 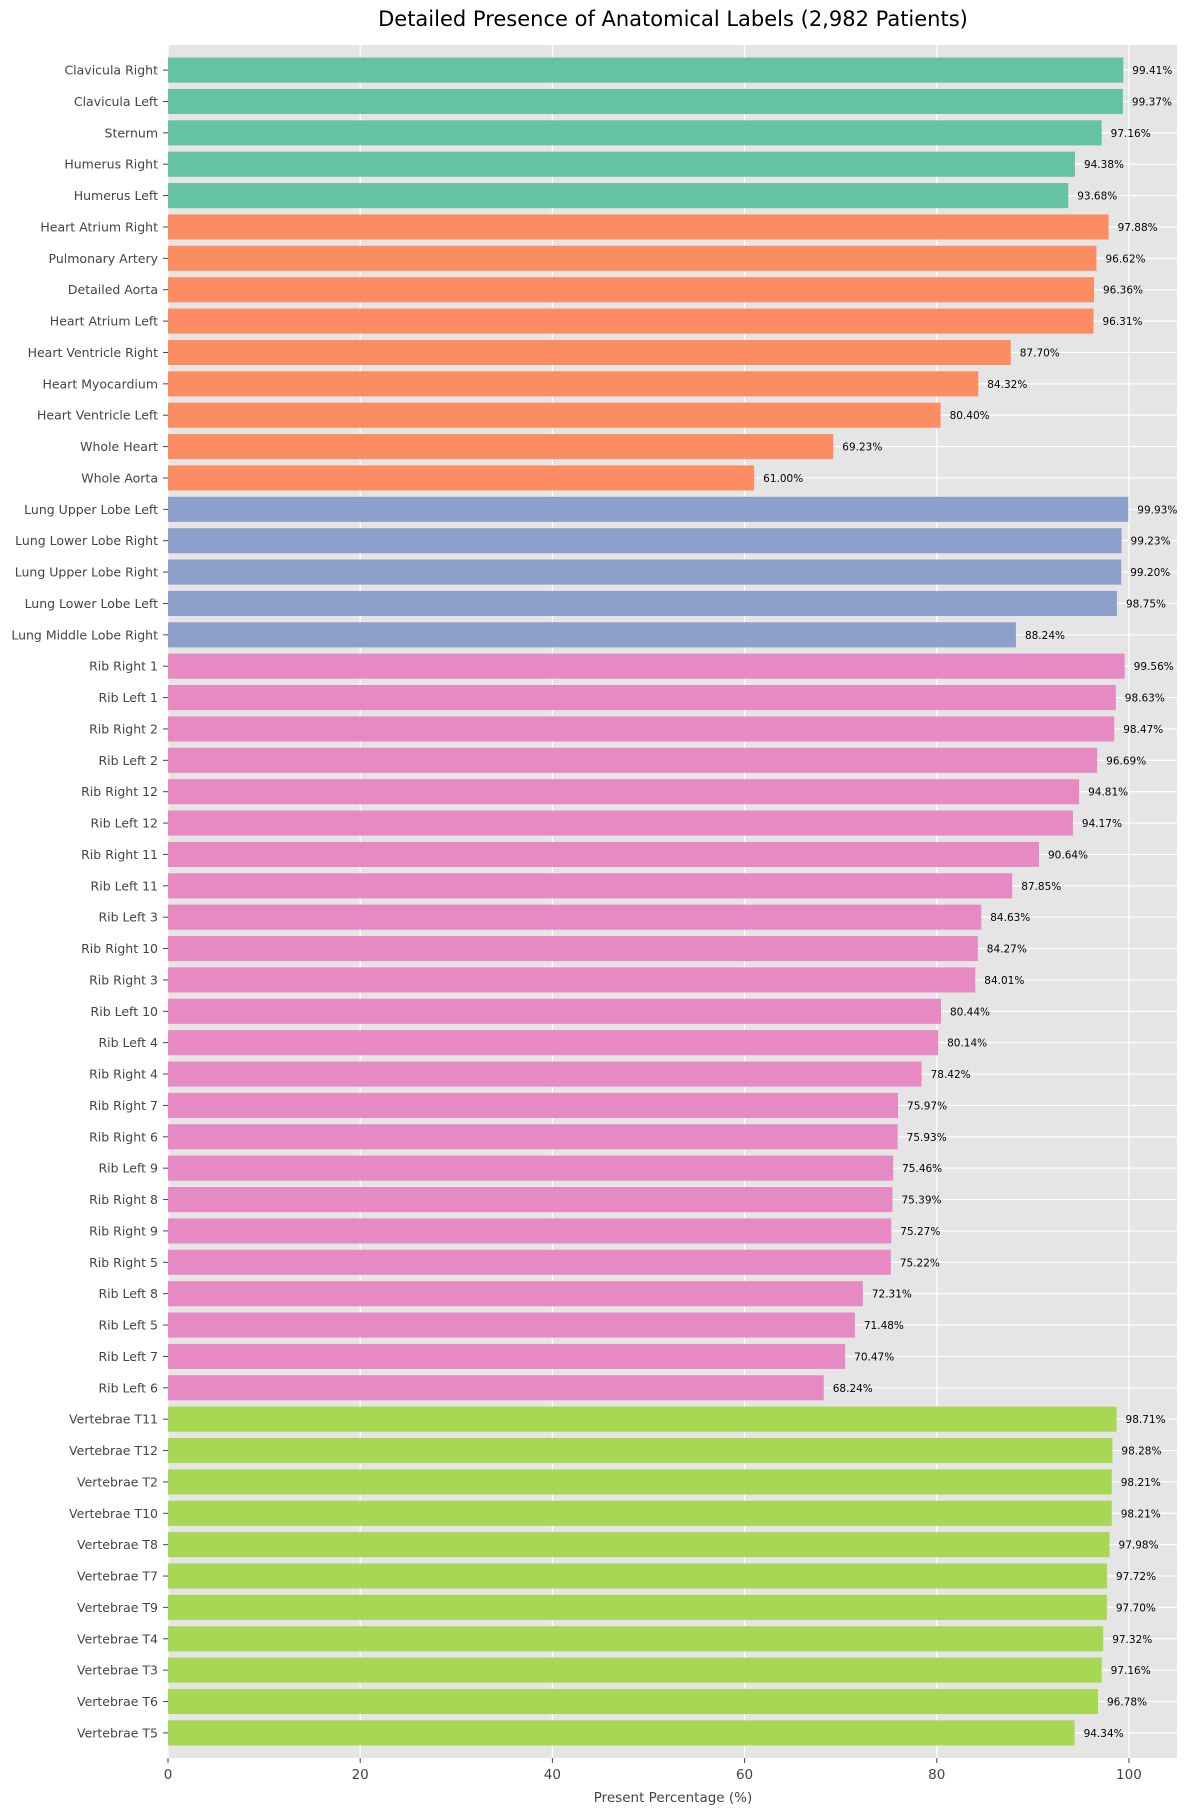 I want to click on bar-value-label: 96.62%, so click(x=1125, y=259).